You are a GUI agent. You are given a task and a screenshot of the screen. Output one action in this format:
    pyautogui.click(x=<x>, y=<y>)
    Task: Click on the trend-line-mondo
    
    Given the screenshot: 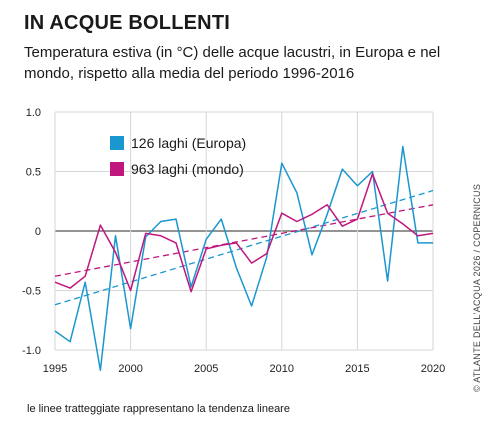 What is the action you would take?
    pyautogui.click(x=244, y=240)
    